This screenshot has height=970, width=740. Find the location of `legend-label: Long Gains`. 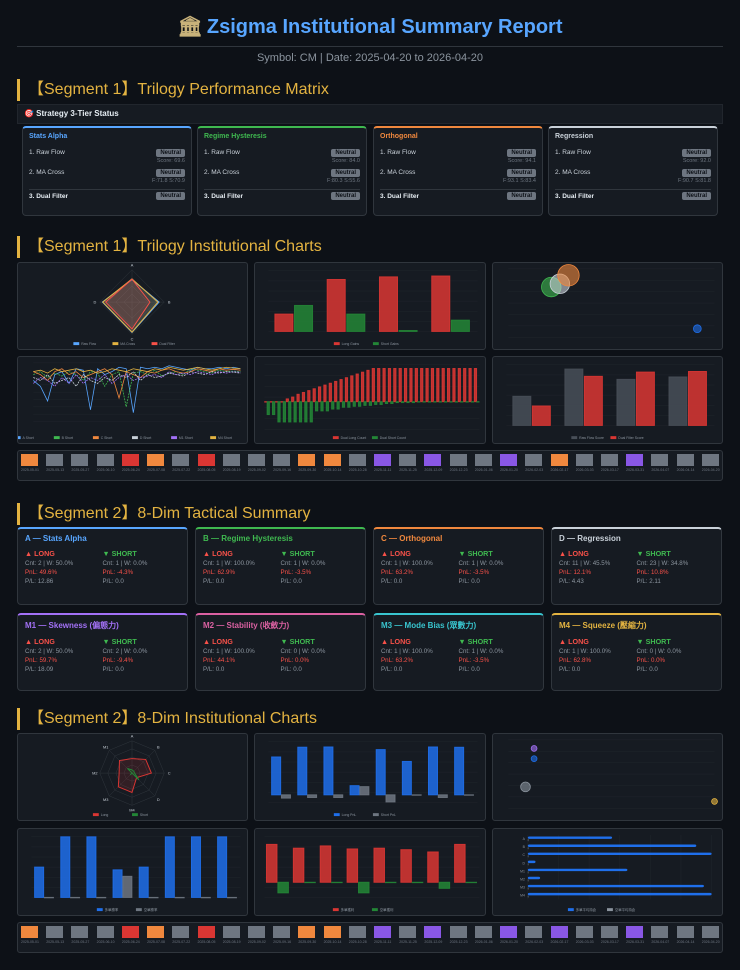

legend-label: Long Gains is located at coordinates (351, 344).